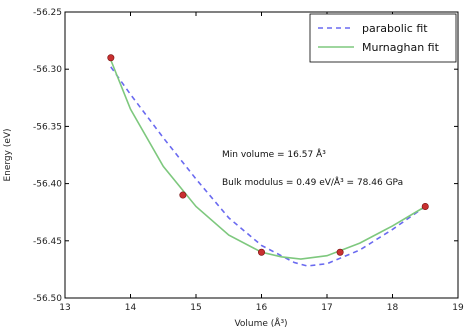 The width and height of the screenshot is (465, 333). Describe the element at coordinates (395, 28) in the screenshot. I see `legend-label-parabolic: parabolic fit` at that location.